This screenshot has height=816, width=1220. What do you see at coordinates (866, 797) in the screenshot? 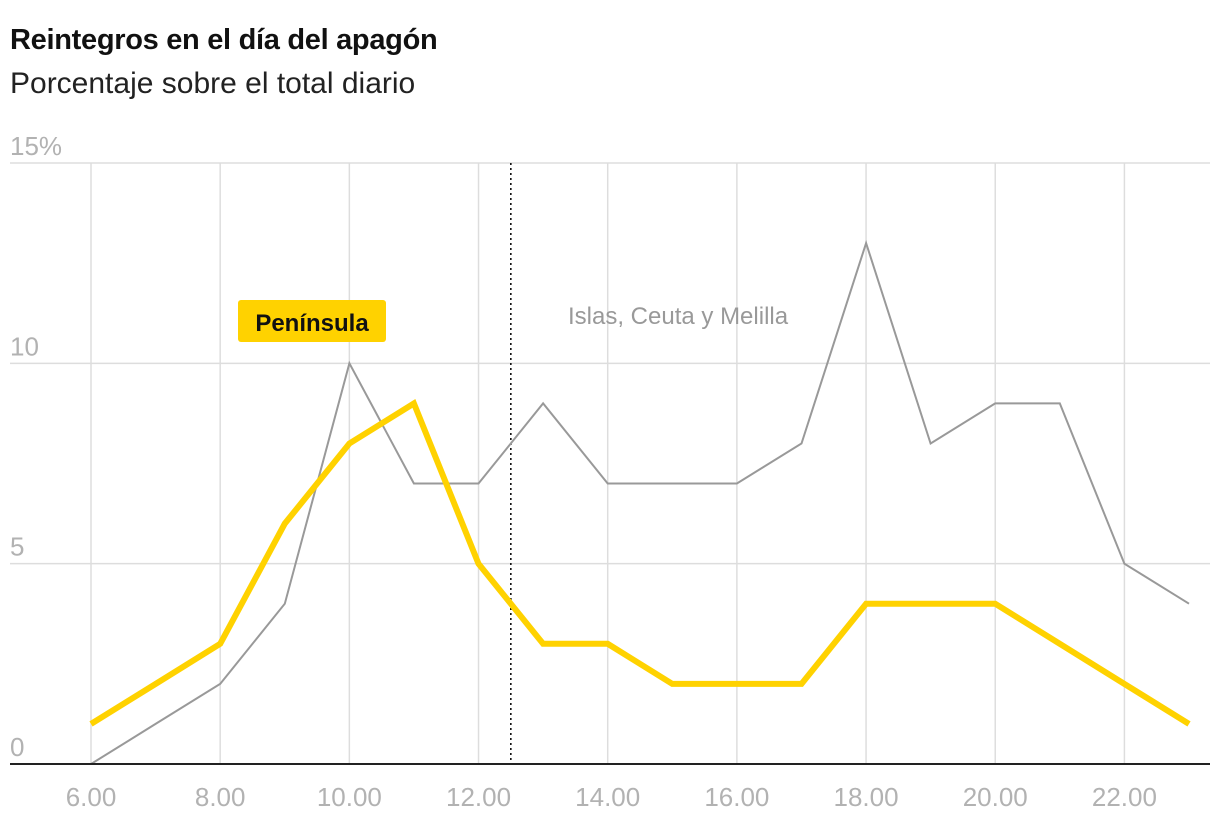
I see `x-tick-label: 18.00` at bounding box center [866, 797].